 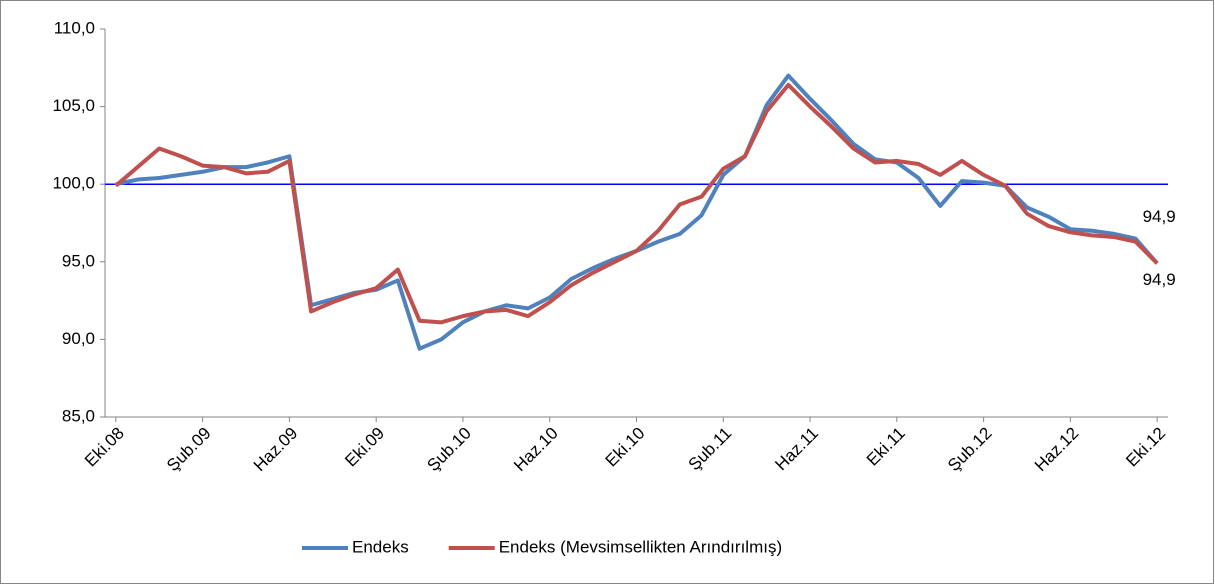 What do you see at coordinates (74, 27) in the screenshot?
I see `y-tick-label: 110,0` at bounding box center [74, 27].